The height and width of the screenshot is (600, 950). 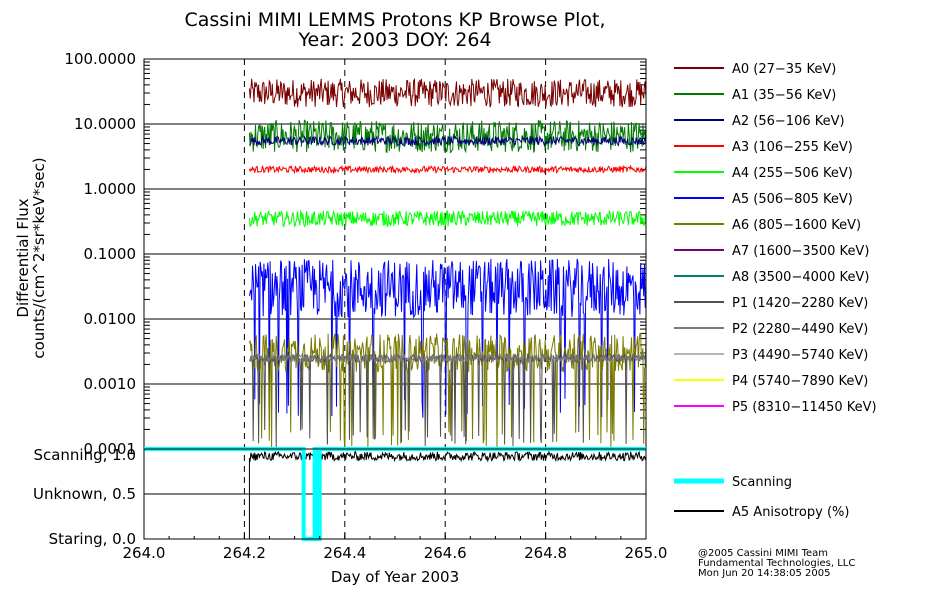 What do you see at coordinates (110, 189) in the screenshot?
I see `y-tick-label: 1.0000` at bounding box center [110, 189].